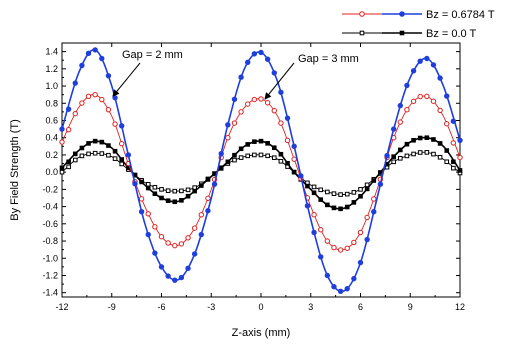 This screenshot has width=528, height=346. Describe the element at coordinates (410, 307) in the screenshot. I see `x-tick-label: 9` at that location.